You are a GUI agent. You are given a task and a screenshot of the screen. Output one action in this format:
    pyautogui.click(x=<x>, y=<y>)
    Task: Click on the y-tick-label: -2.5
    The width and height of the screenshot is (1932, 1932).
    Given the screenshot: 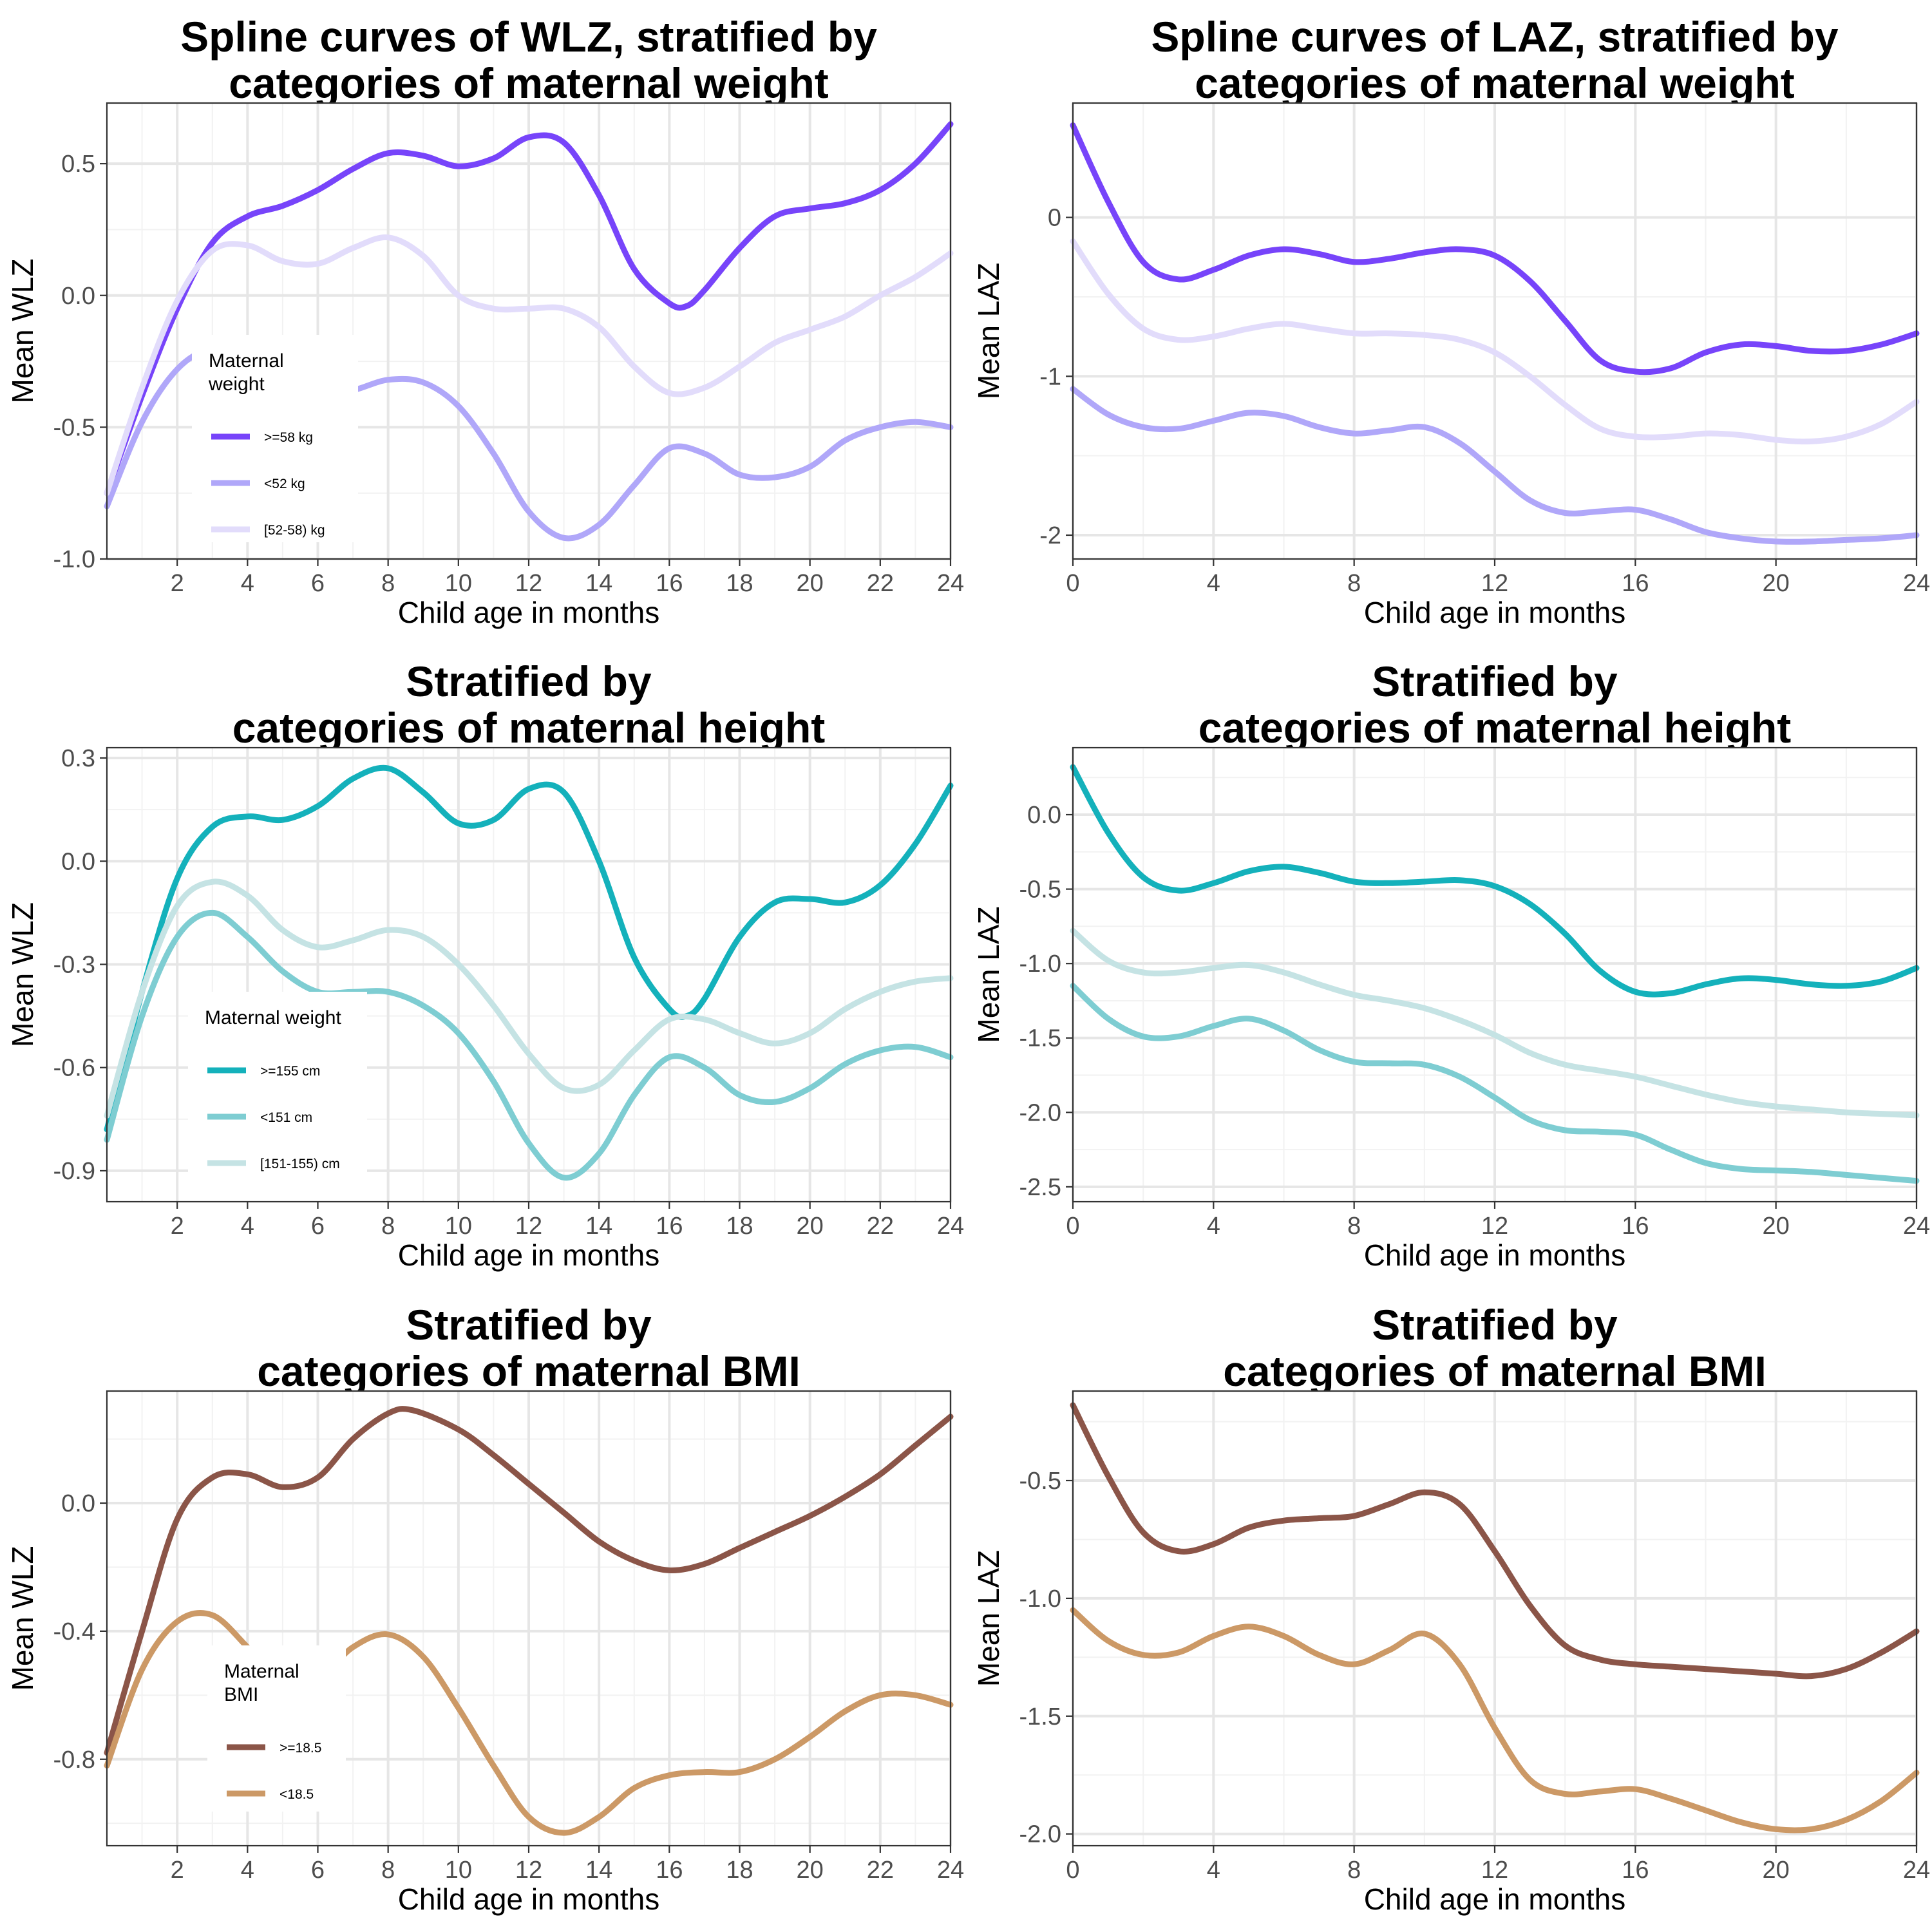 What is the action you would take?
    pyautogui.click(x=1040, y=1188)
    